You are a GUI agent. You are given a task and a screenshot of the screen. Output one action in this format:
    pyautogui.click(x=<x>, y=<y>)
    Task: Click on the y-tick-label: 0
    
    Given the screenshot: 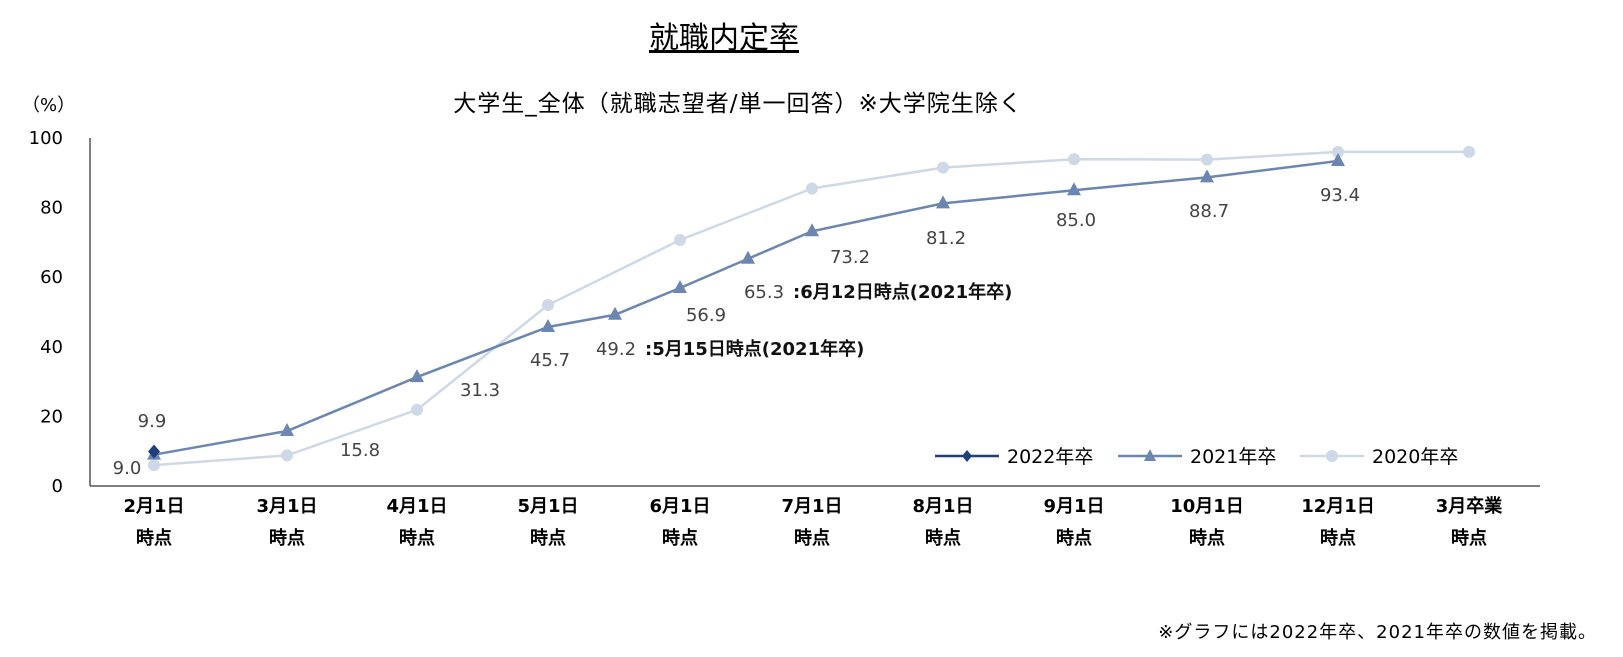 What is the action you would take?
    pyautogui.click(x=57, y=486)
    